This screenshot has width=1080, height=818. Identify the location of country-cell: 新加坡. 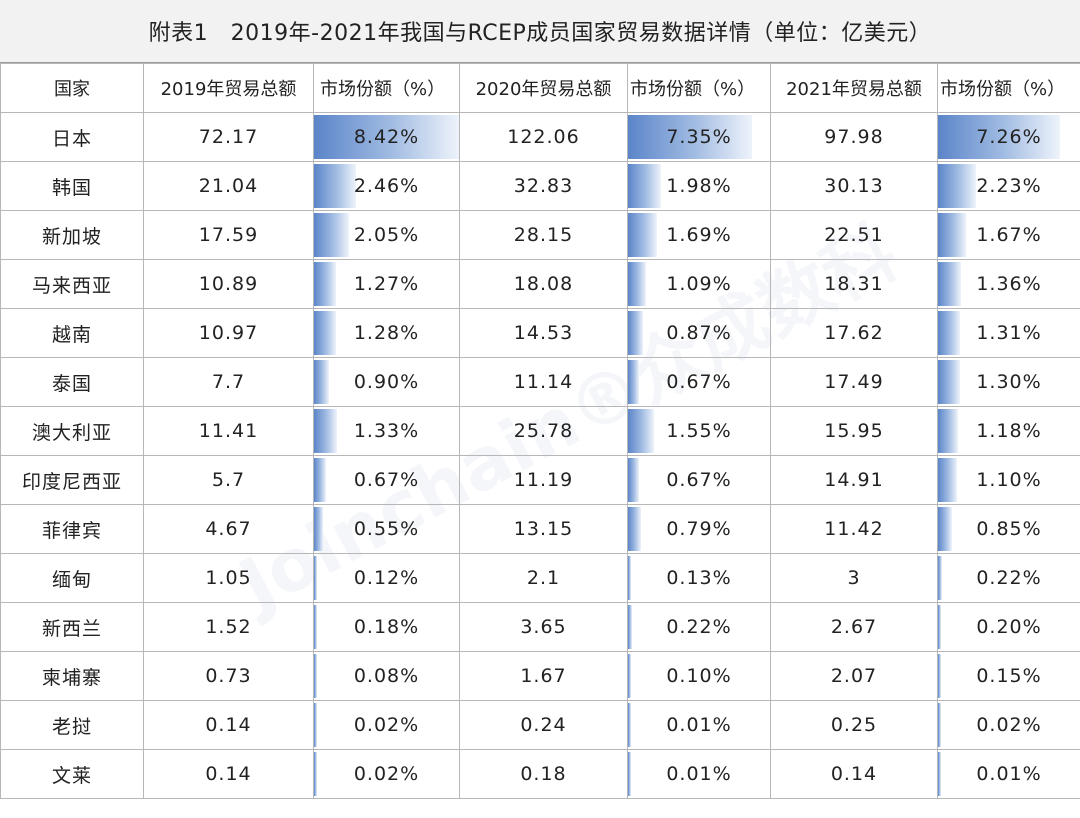
(72, 235).